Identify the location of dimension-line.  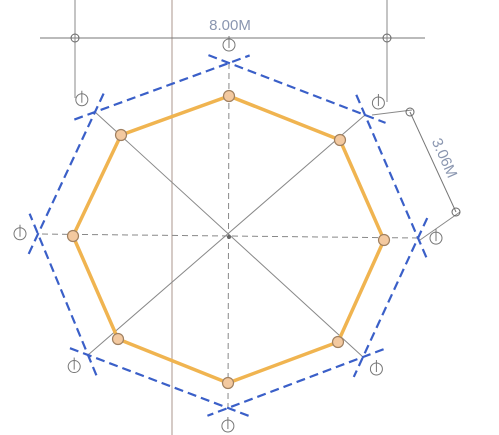
(433, 162).